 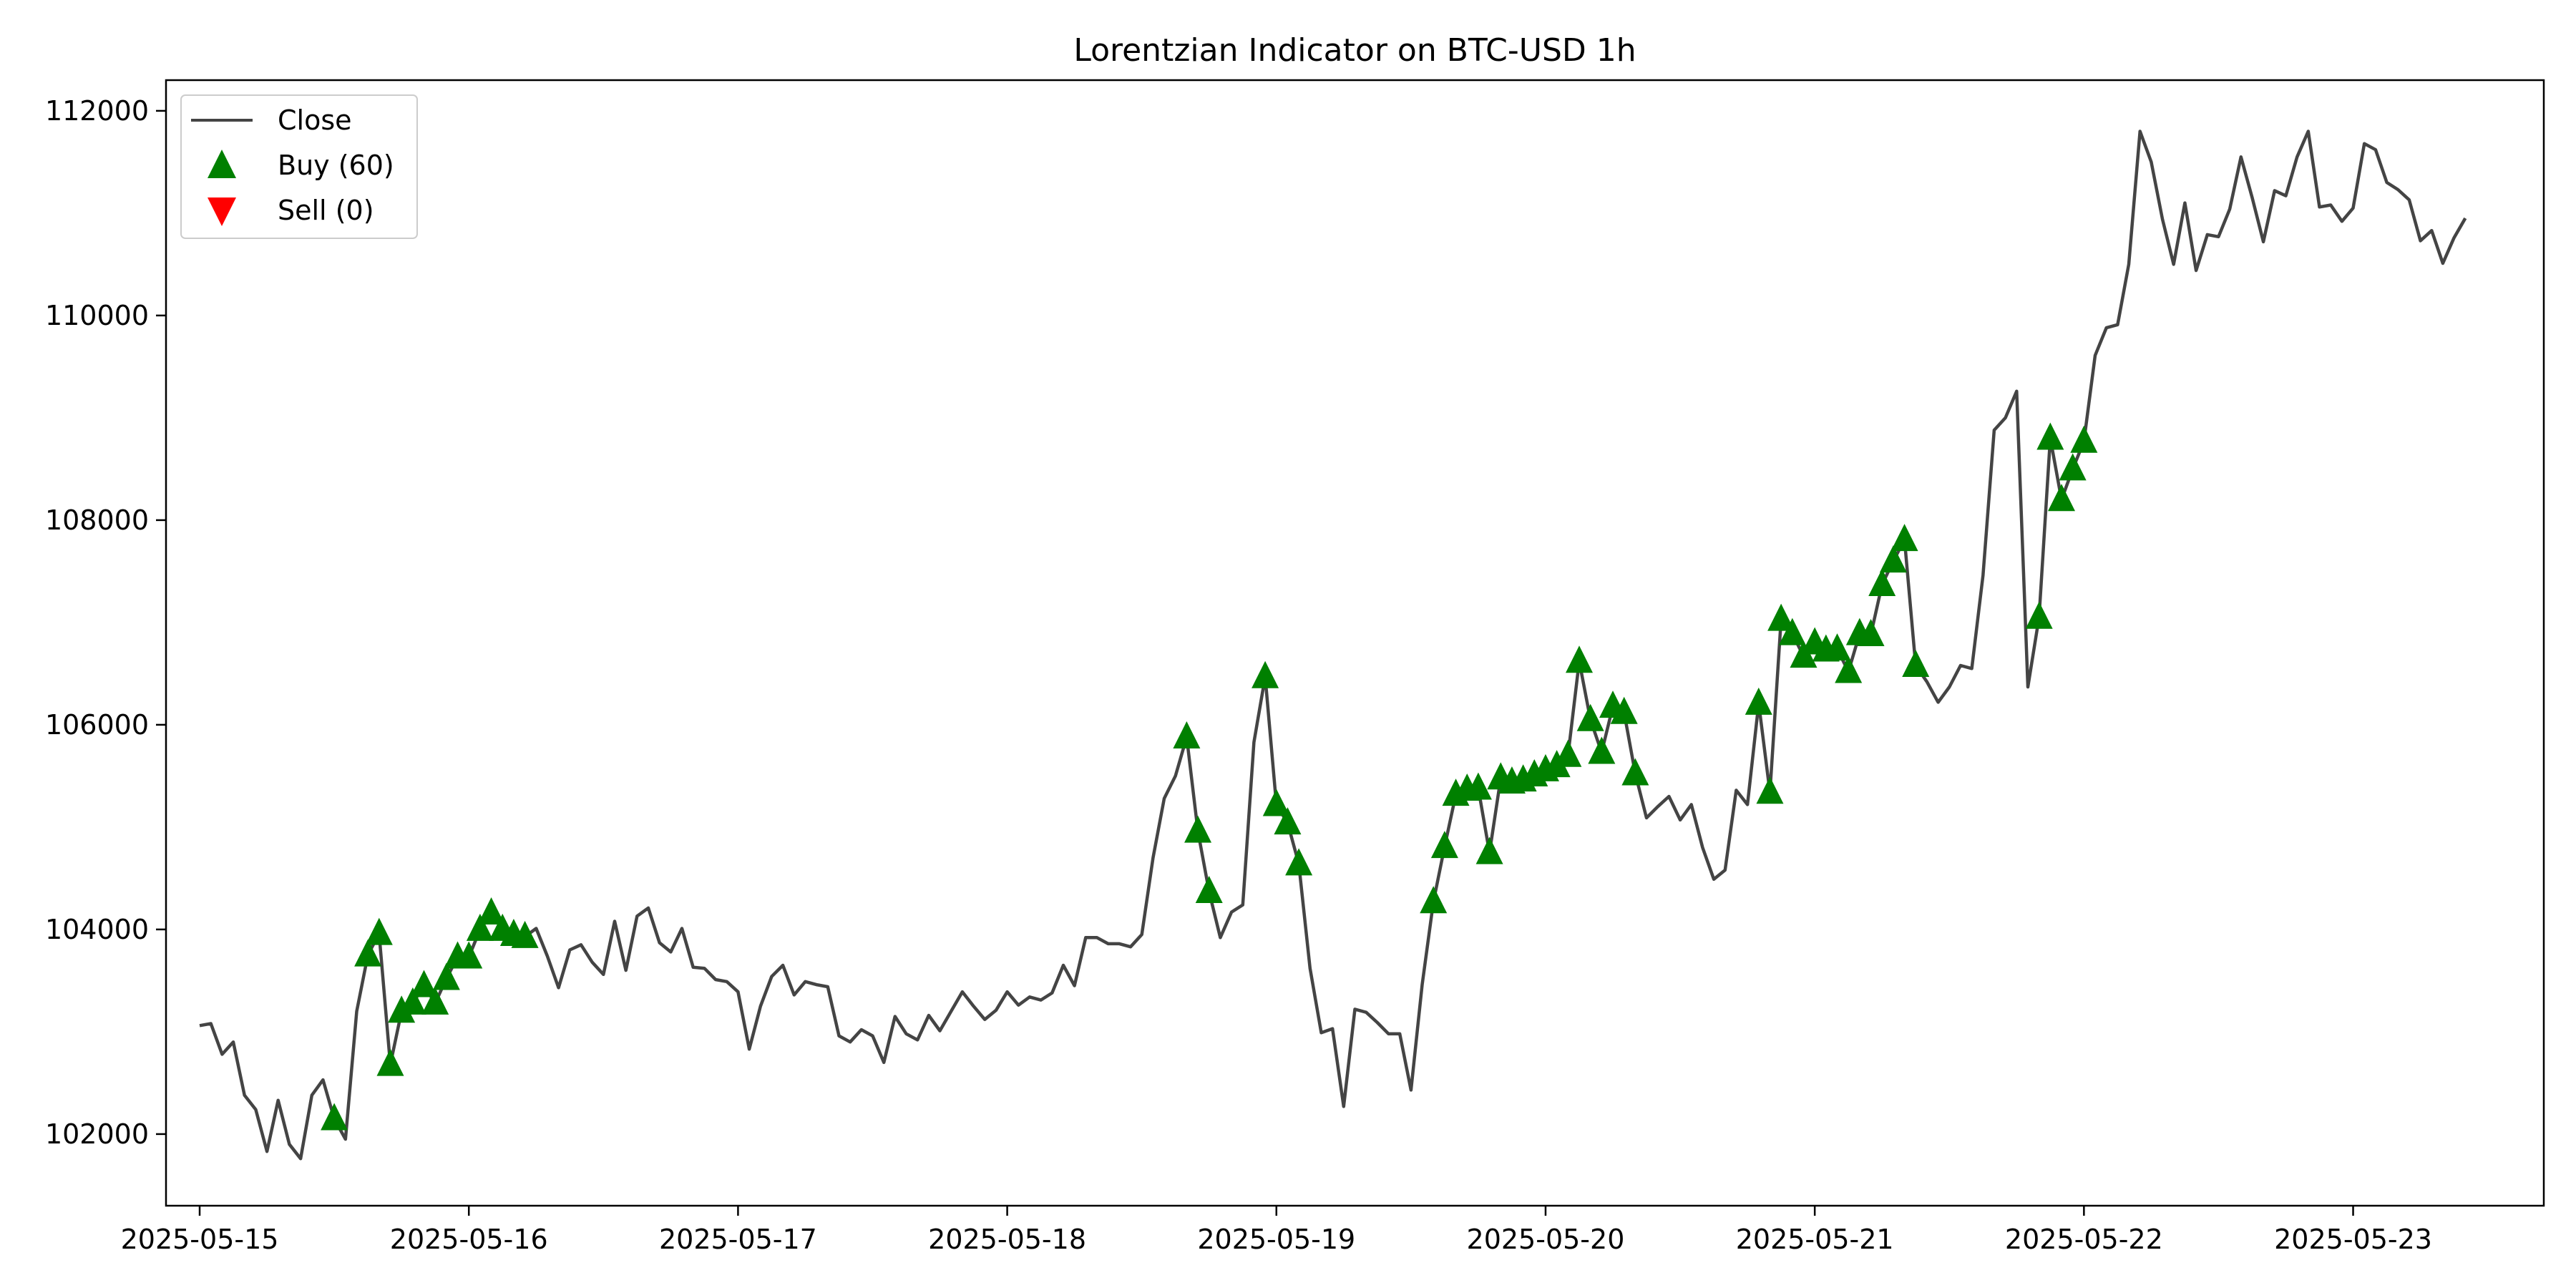 I want to click on y-tick-label: 106000, so click(x=97, y=725).